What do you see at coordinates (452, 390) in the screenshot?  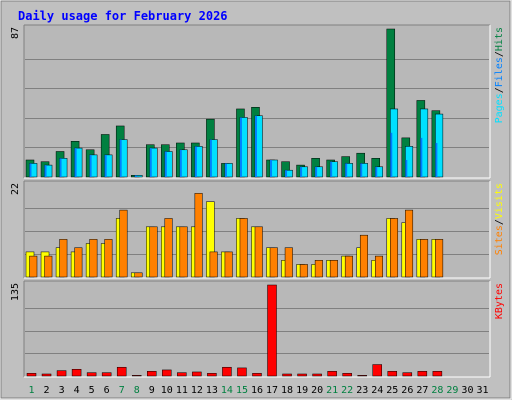 I see `x-axis-label-day: 29` at bounding box center [452, 390].